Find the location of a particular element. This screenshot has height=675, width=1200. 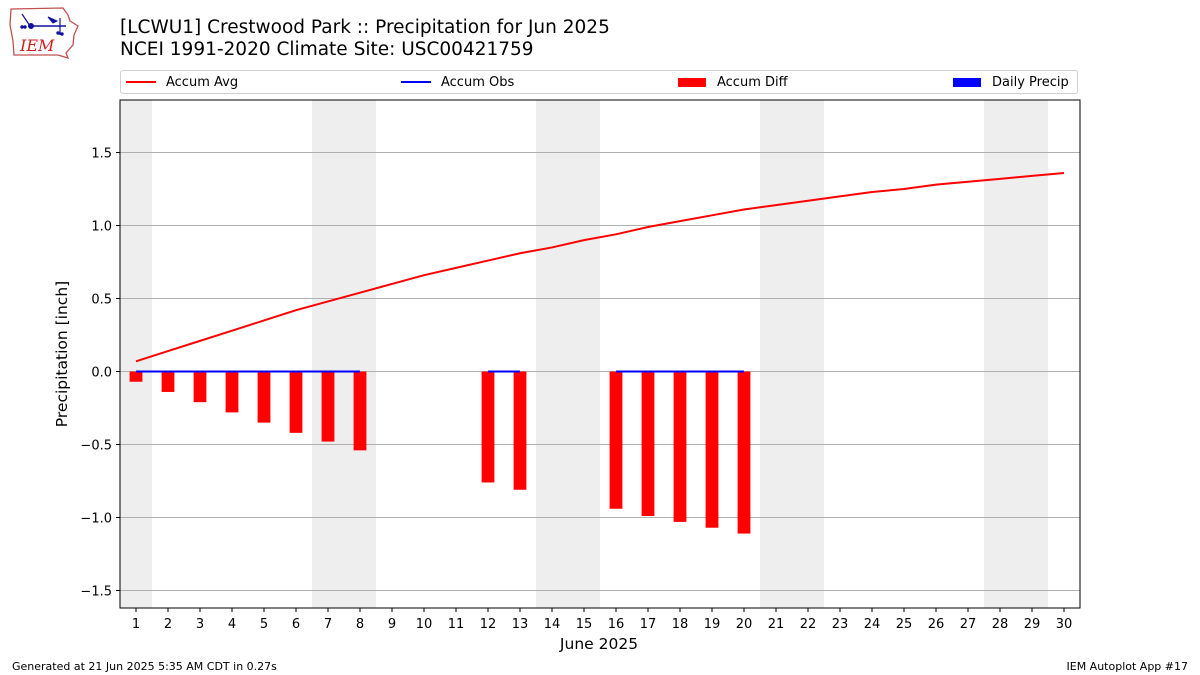

x-tick-label: 22 is located at coordinates (808, 624).